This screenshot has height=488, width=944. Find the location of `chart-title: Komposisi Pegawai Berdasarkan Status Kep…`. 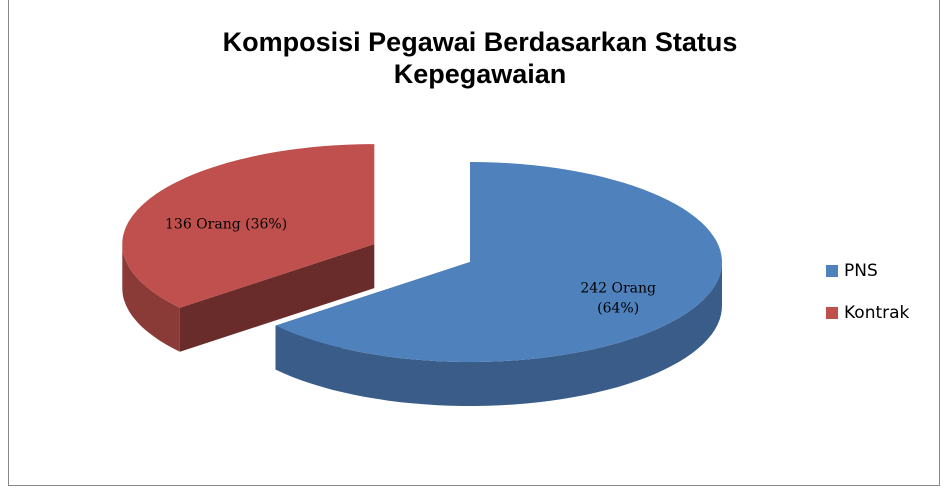

chart-title: Komposisi Pegawai Berdasarkan Status Kep… is located at coordinates (480, 58).